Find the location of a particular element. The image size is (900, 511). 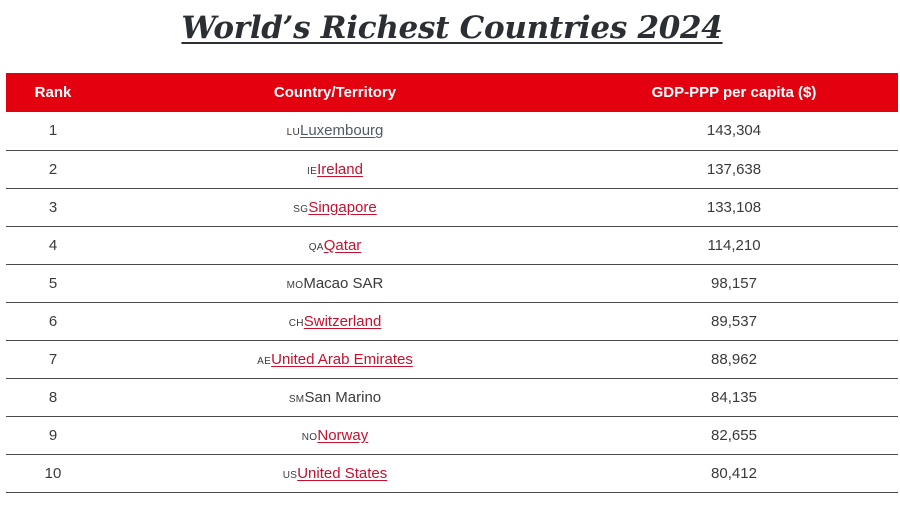

united-states-flag-icon: US is located at coordinates (290, 475).